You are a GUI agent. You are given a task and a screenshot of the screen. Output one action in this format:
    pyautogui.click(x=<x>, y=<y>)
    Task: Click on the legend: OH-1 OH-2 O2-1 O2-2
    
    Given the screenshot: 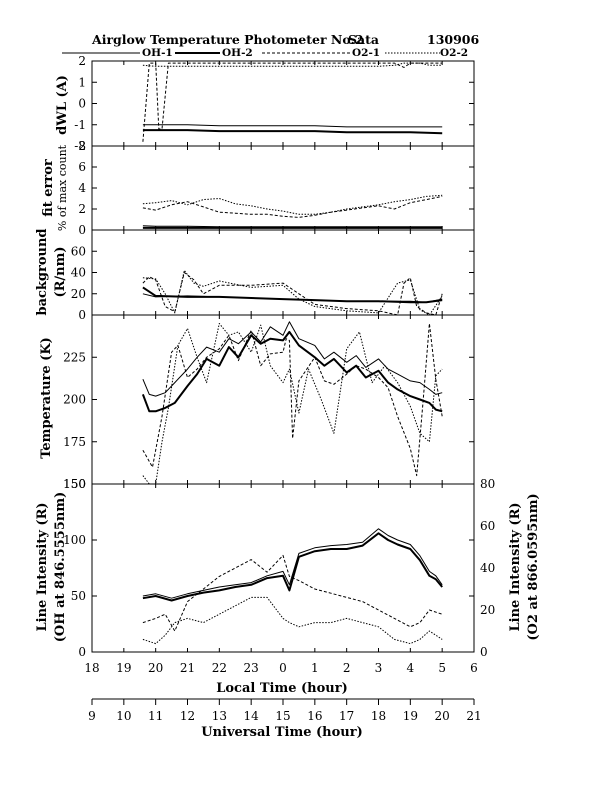 What is the action you would take?
    pyautogui.click(x=265, y=53)
    